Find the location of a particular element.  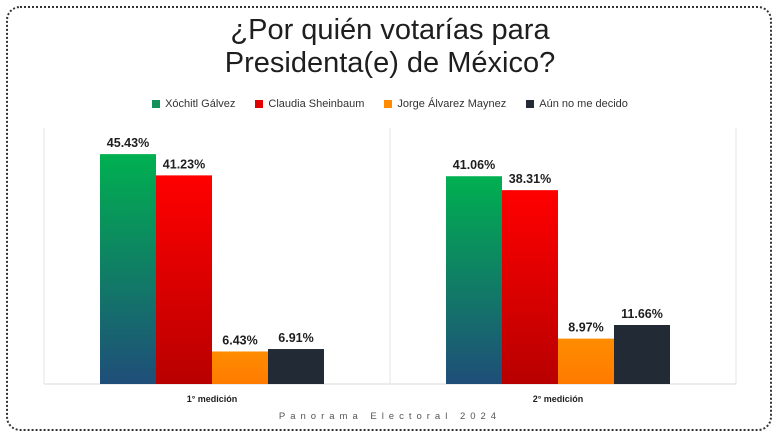

data-label-aun-m1: 6.91% is located at coordinates (295, 338).